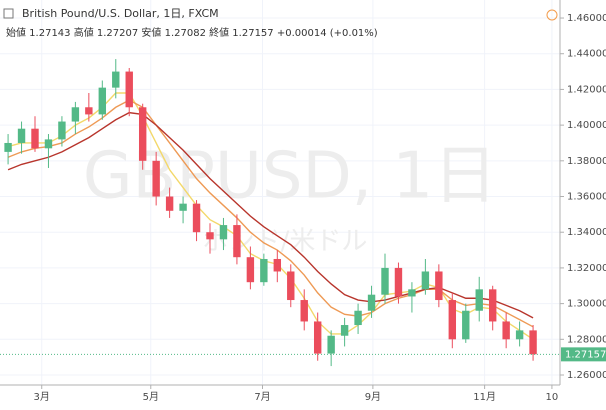 Image resolution: width=606 pixels, height=410 pixels. What do you see at coordinates (586, 125) in the screenshot?
I see `y-tick-label: 1.40000` at bounding box center [586, 125].